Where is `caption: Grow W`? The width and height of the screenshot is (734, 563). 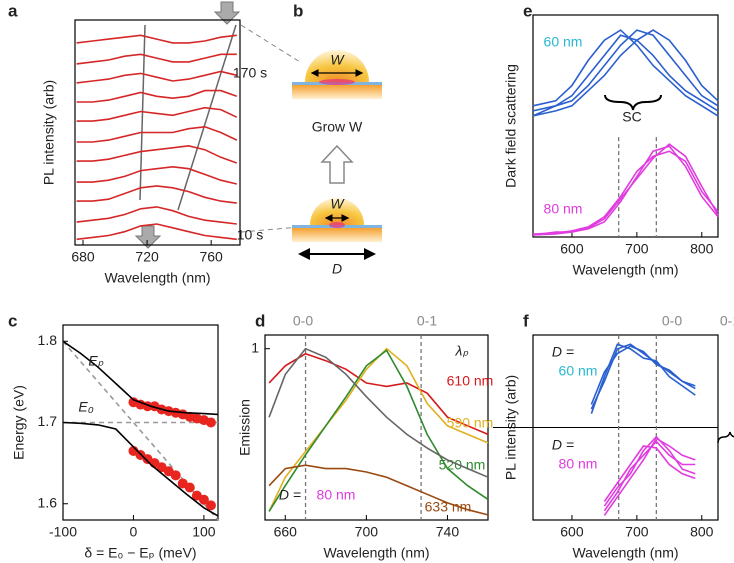
caption: Grow W is located at coordinates (337, 127).